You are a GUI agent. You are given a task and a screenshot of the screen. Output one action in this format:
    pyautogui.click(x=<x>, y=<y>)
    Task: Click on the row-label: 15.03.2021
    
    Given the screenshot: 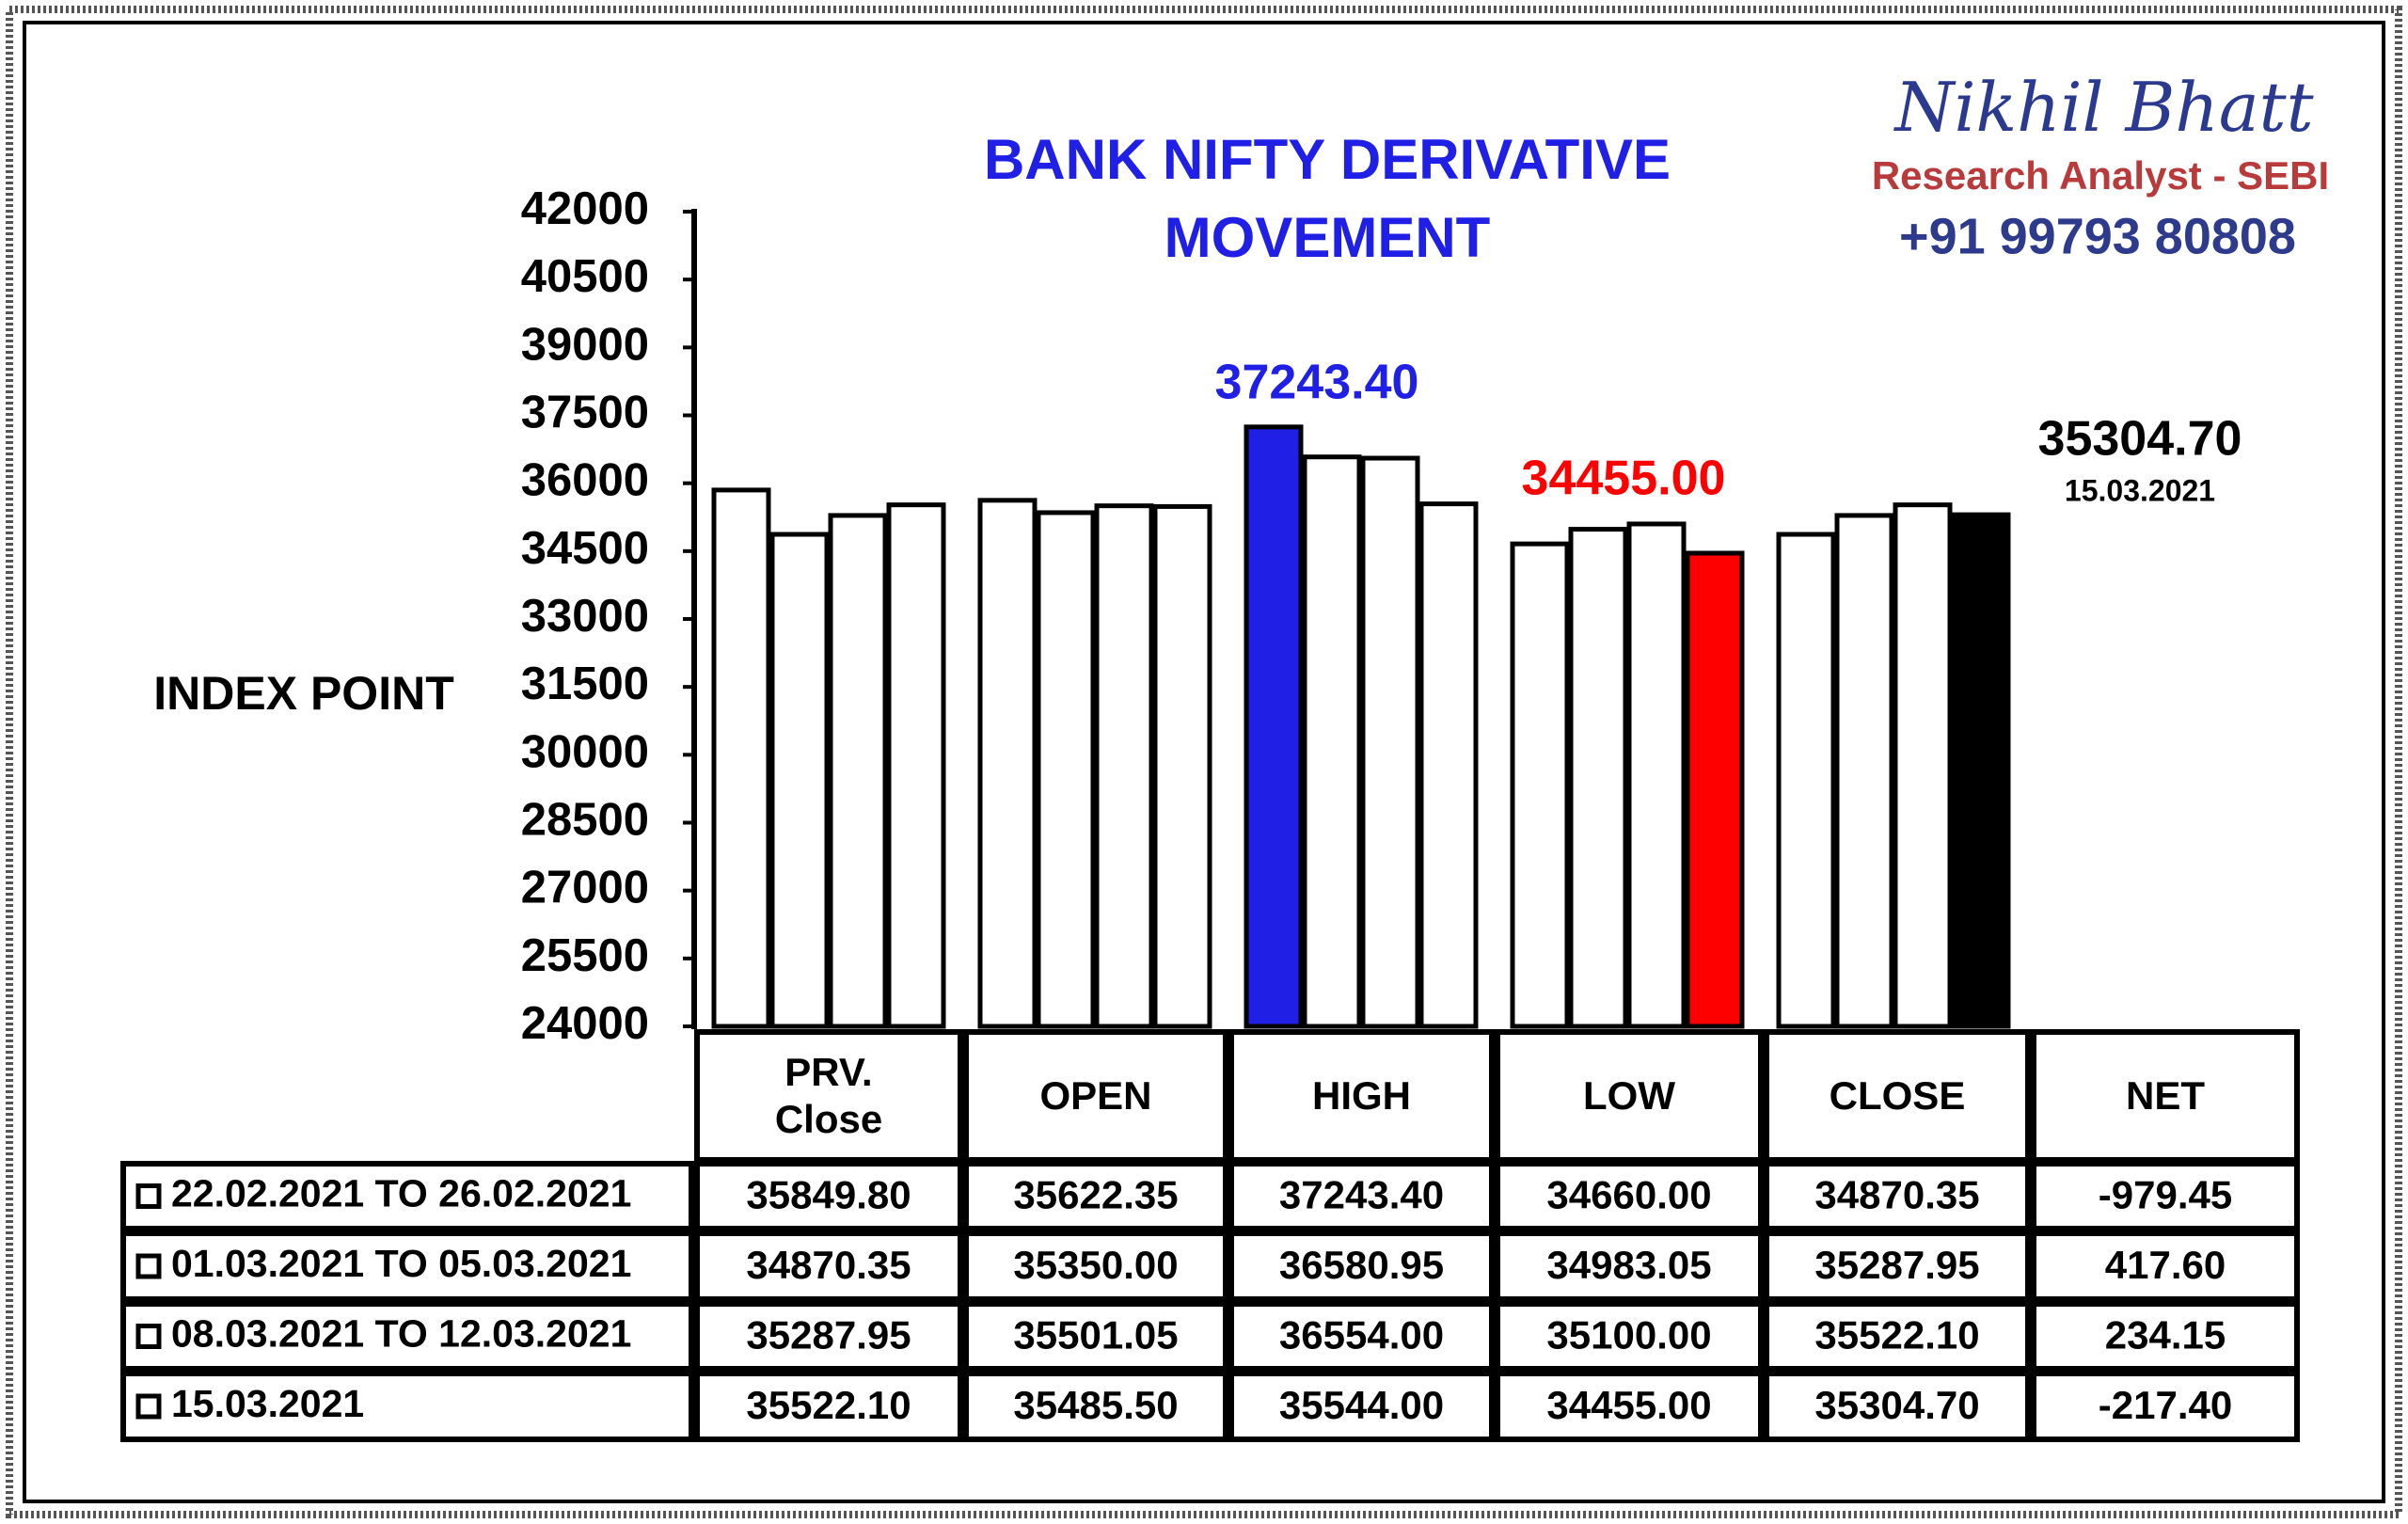 What is the action you would take?
    pyautogui.click(x=268, y=1404)
    